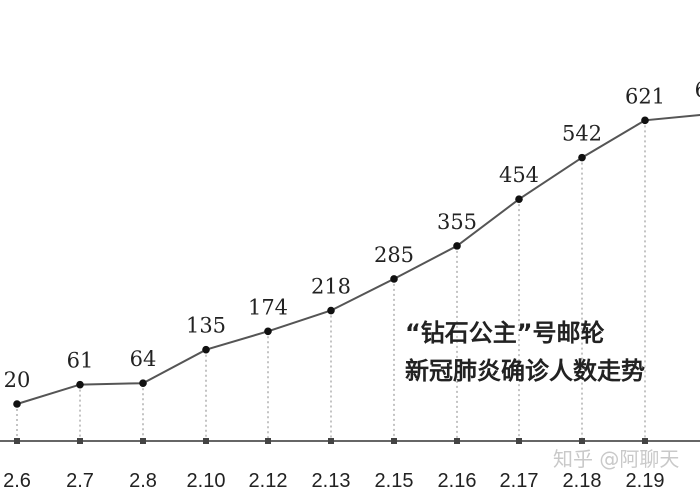 This screenshot has width=700, height=500. I want to click on data-label: 20, so click(17, 380).